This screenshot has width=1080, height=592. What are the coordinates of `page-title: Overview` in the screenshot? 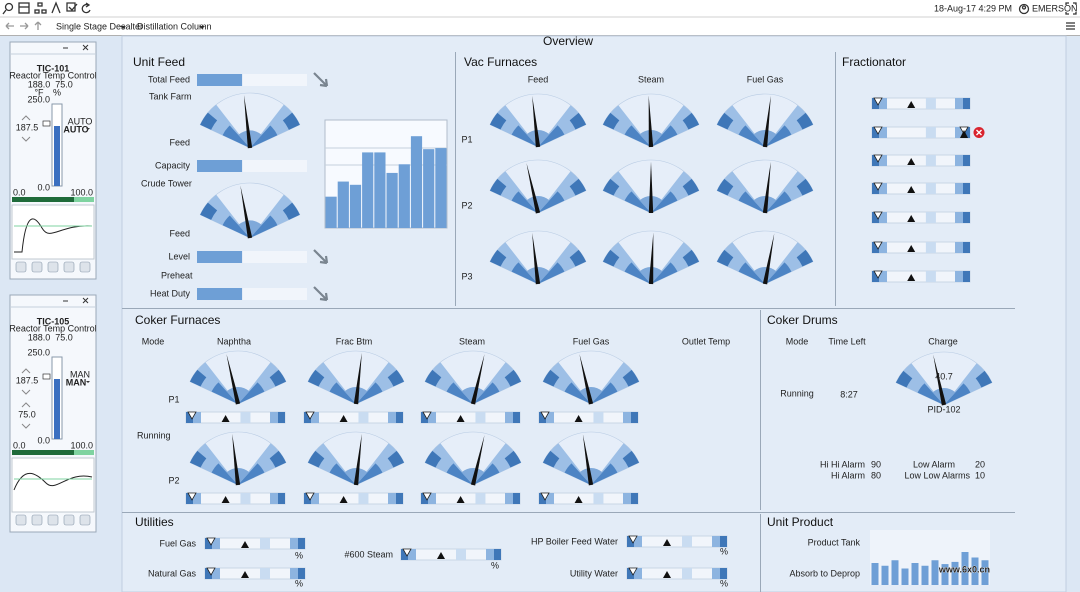 It's located at (568, 41).